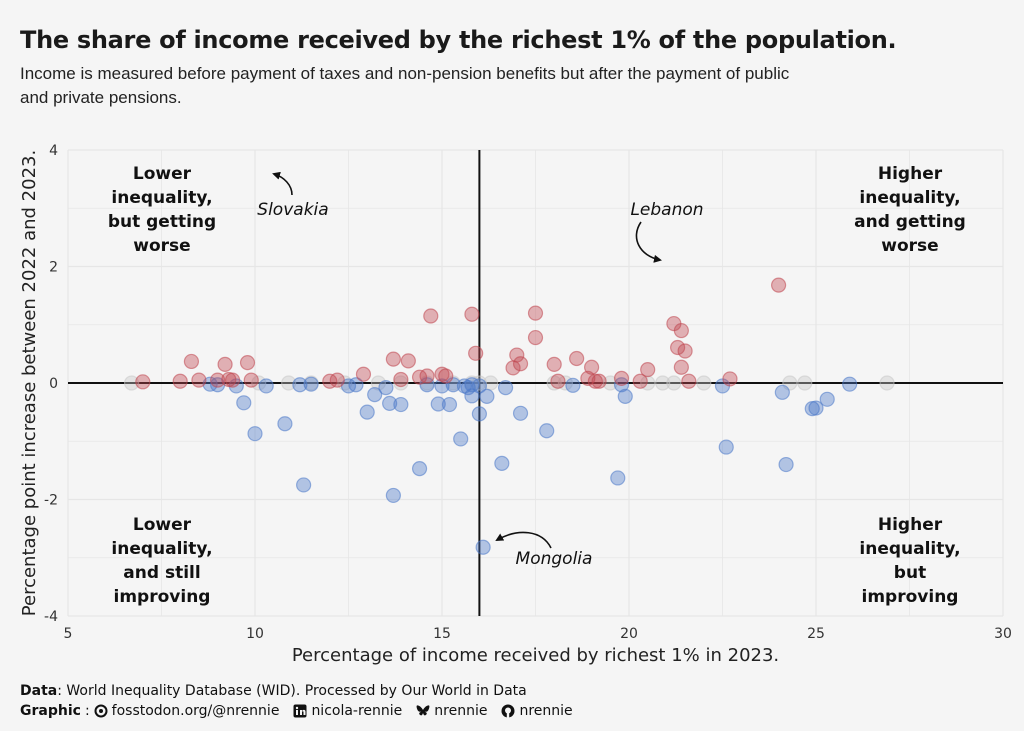  Describe the element at coordinates (53, 151) in the screenshot. I see `y-tick-label: 4` at that location.